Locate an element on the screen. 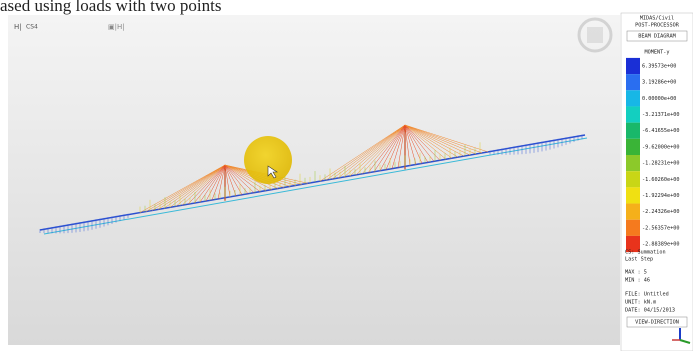  info-line: CS: Summation is located at coordinates (645, 253).